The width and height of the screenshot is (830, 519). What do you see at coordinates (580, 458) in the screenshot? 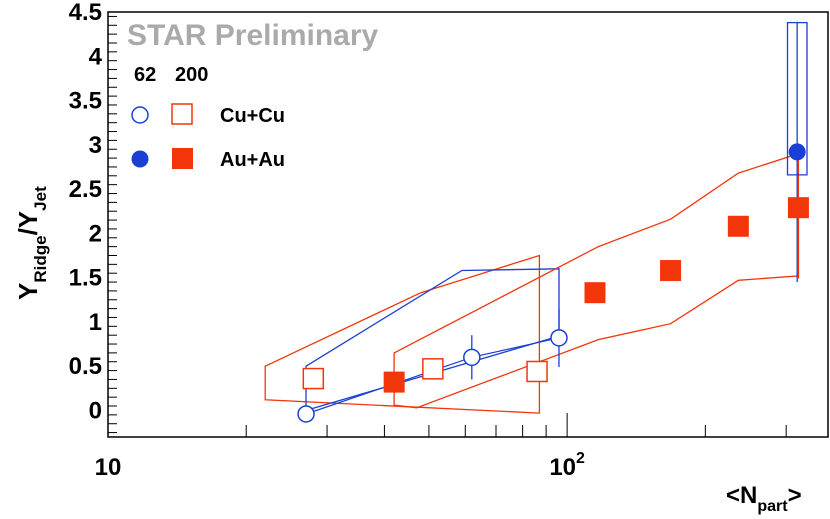
I see `x-tick-label-exponent: 2` at bounding box center [580, 458].